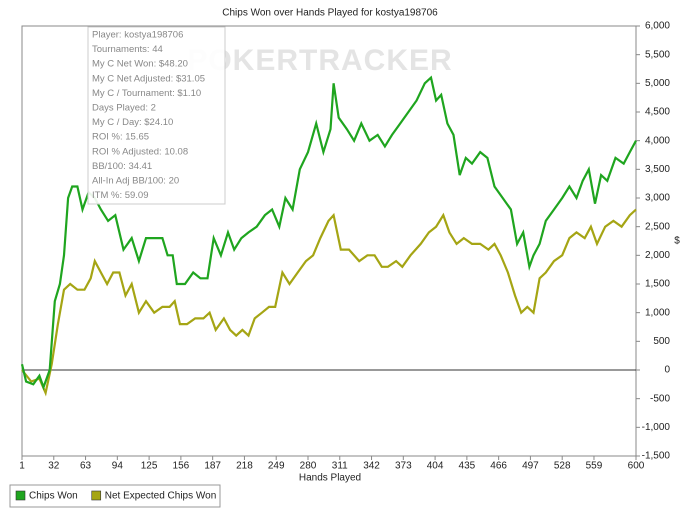 This screenshot has width=700, height=522. I want to click on tooltip-line: Tournaments: 44, so click(127, 49).